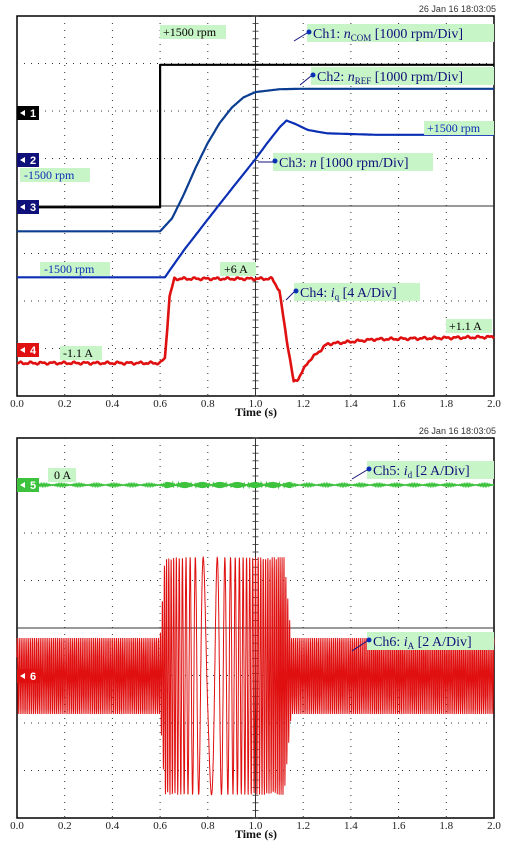 This screenshot has height=851, width=510. I want to click on annotation-ch5-0a: 0 A, so click(62, 475).